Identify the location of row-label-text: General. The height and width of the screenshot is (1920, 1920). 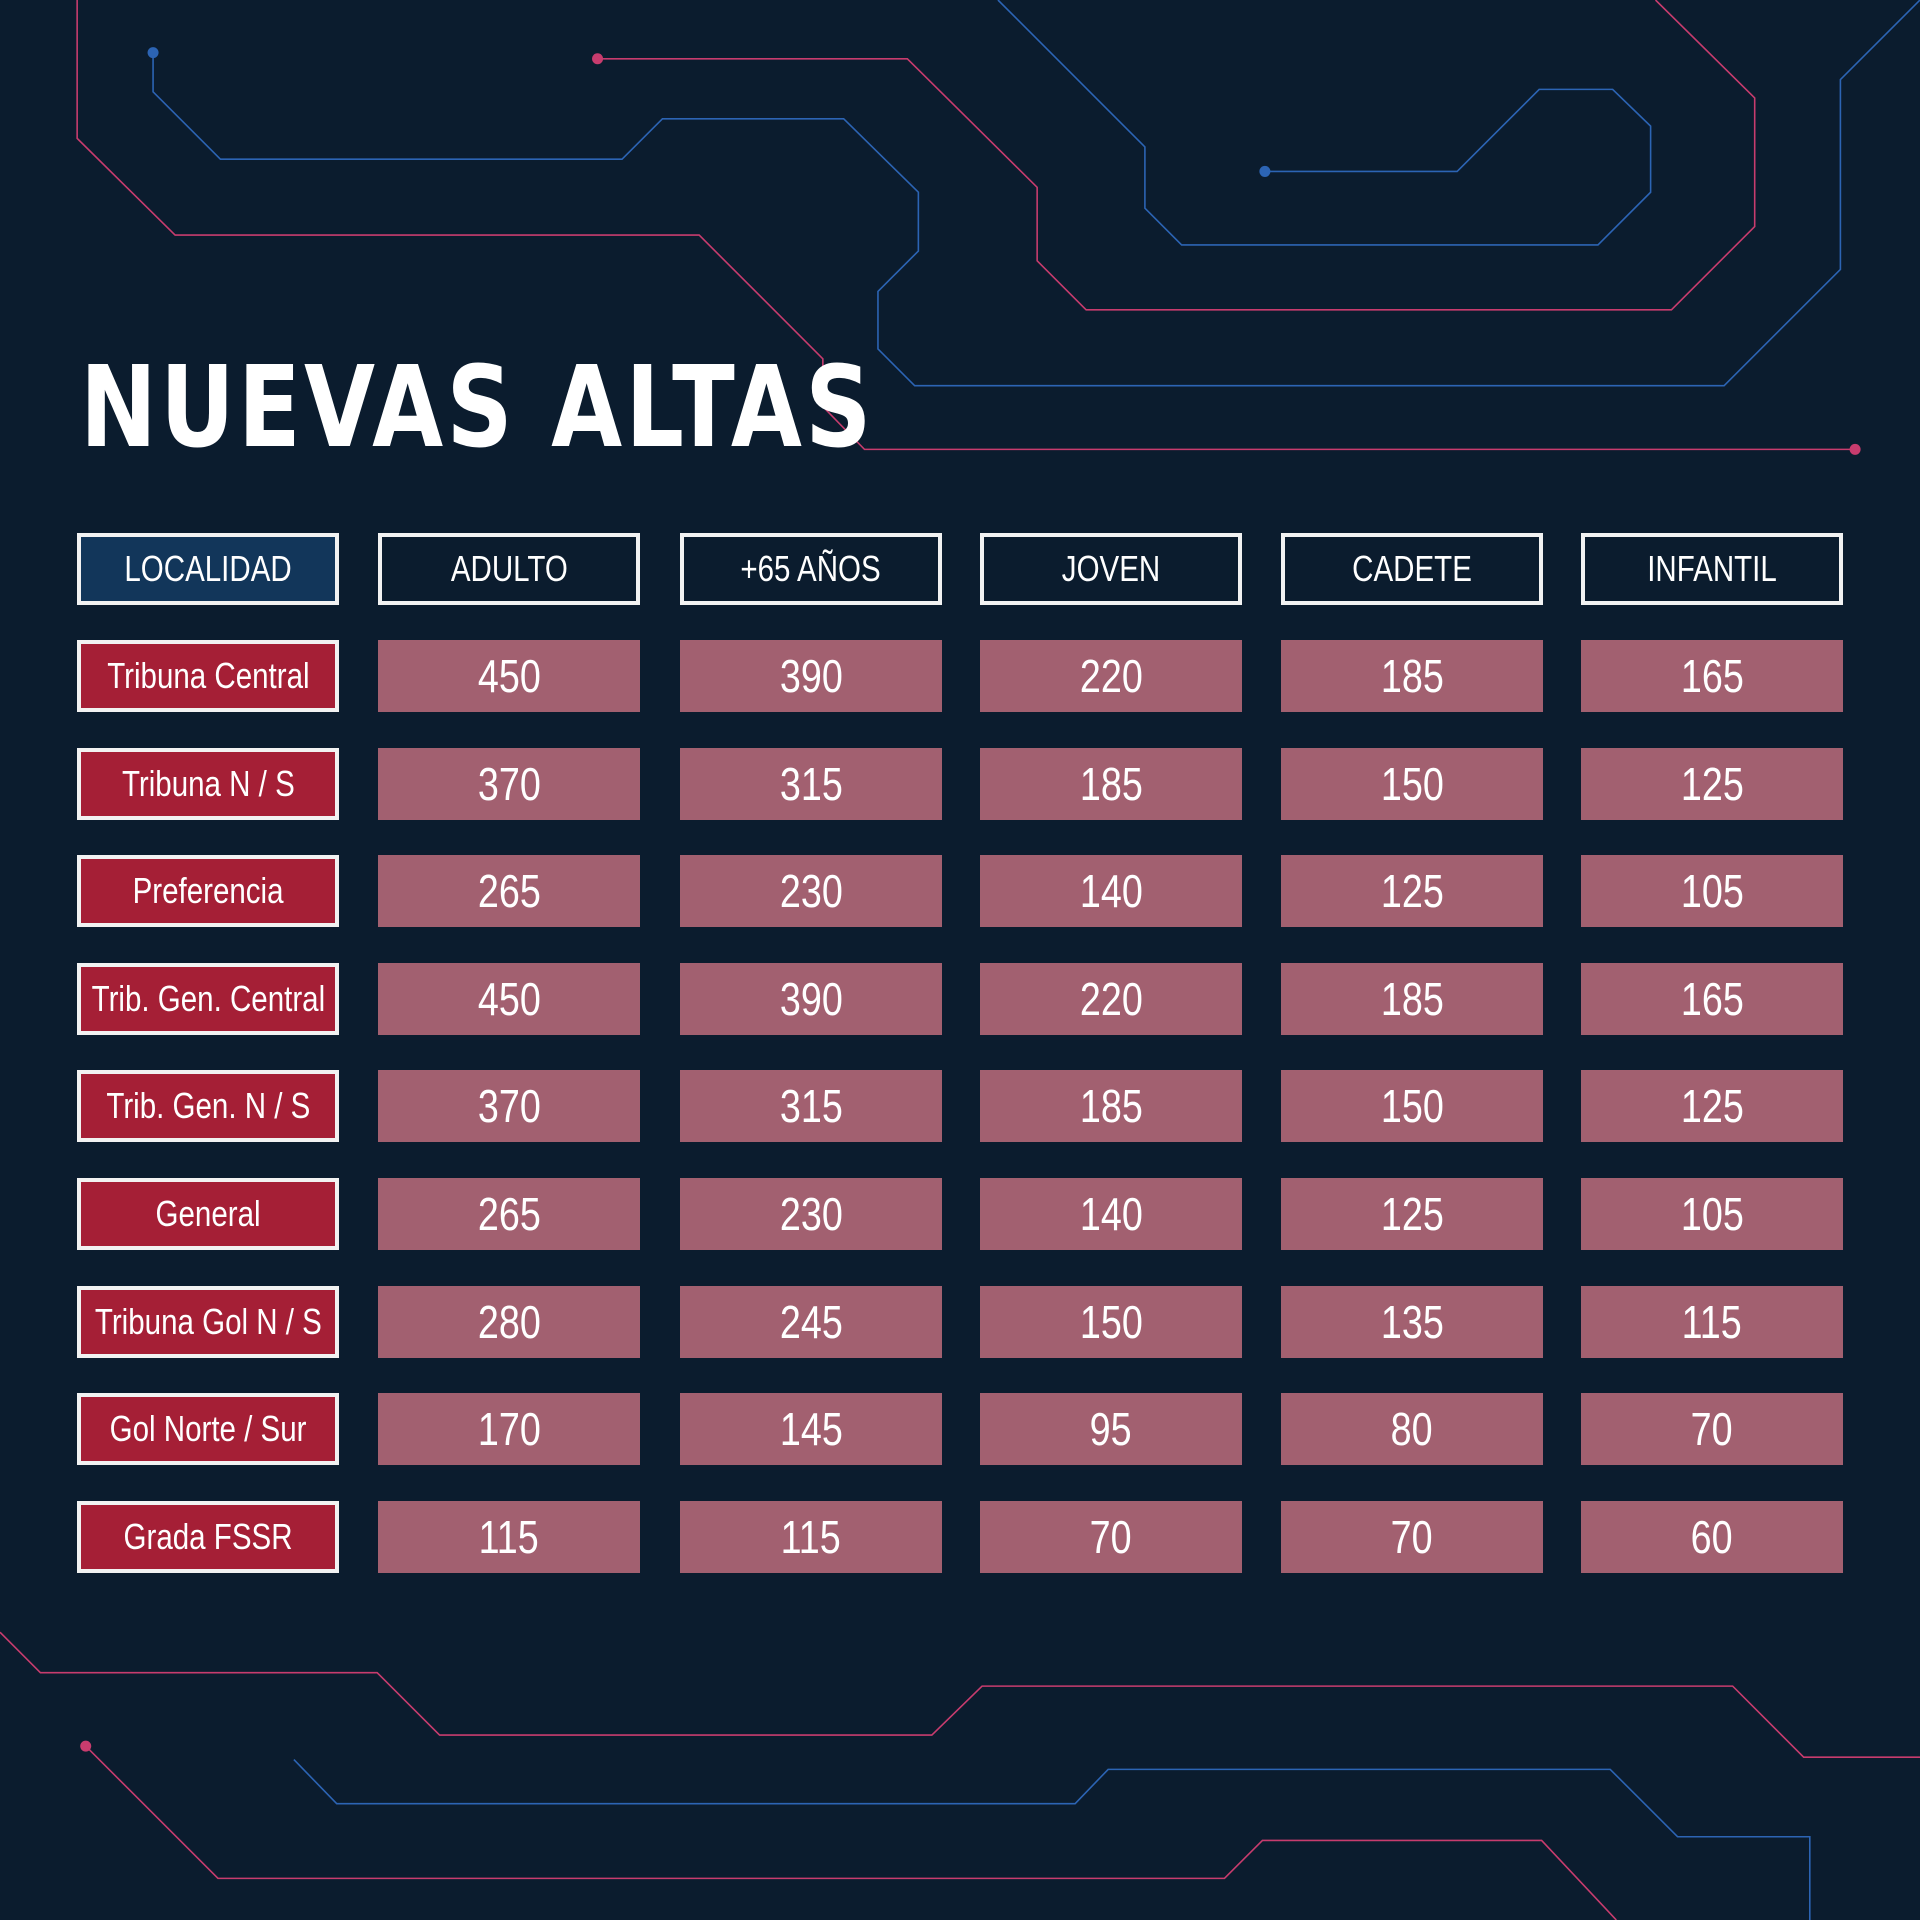
(208, 1213).